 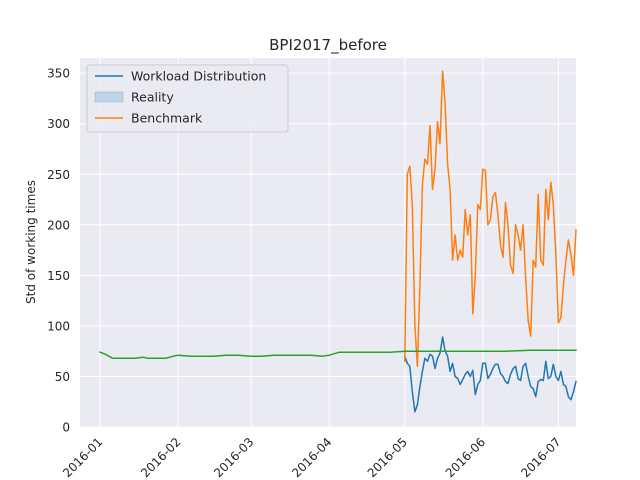 I want to click on y-tick-label: 0, so click(x=66, y=428).